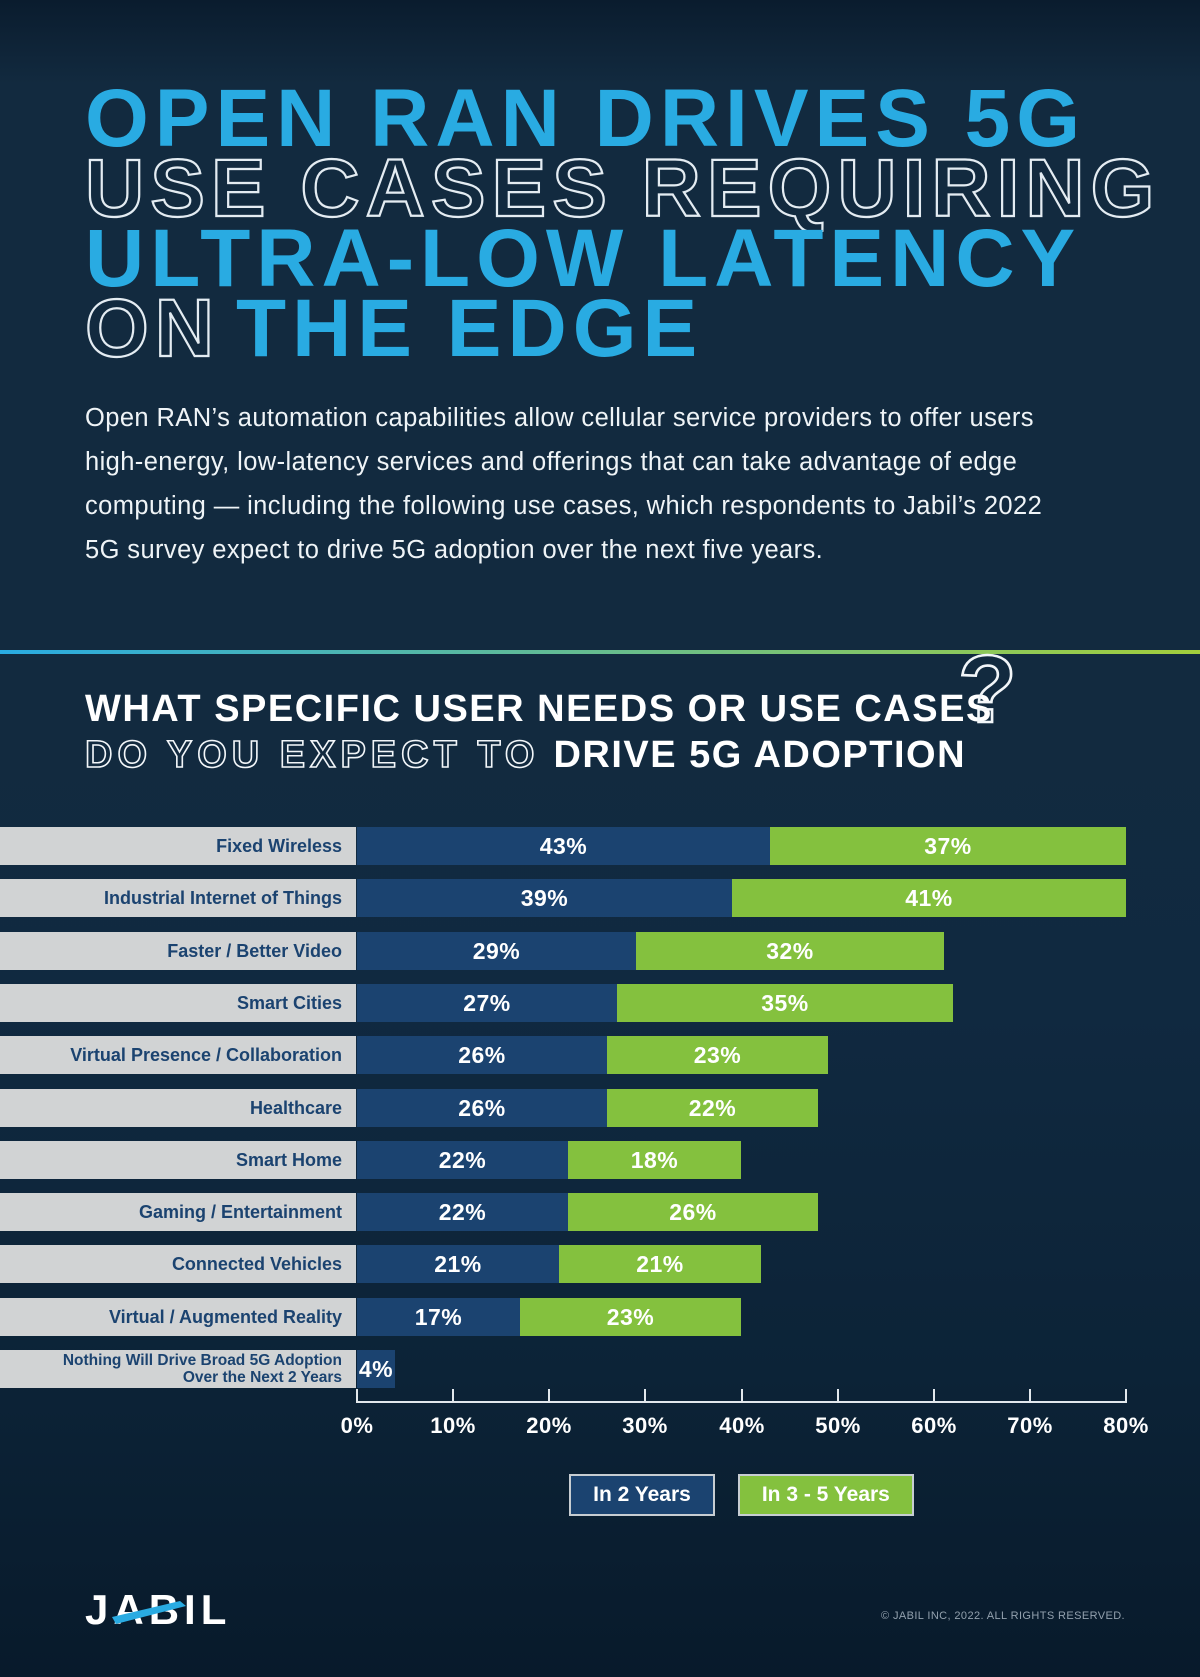 The width and height of the screenshot is (1200, 1677). I want to click on category-label: Virtual Presence / Collaboration, so click(178, 1055).